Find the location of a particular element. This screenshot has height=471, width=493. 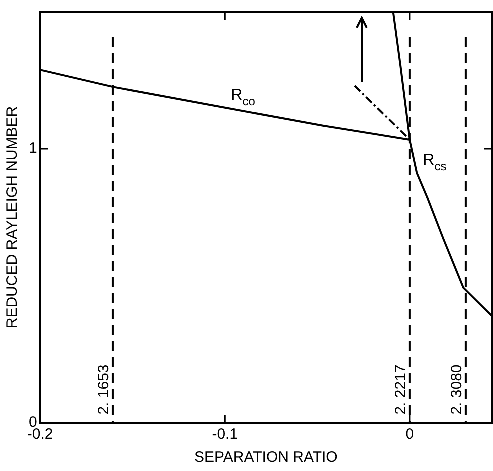

annotation: 2. 1653 is located at coordinates (104, 389).